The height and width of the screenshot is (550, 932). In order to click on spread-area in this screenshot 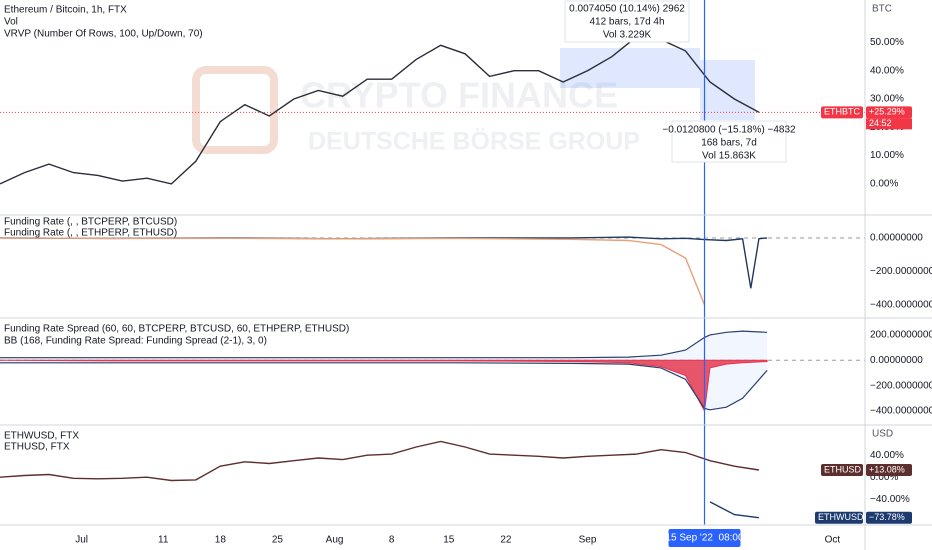, I will do `click(384, 386)`.